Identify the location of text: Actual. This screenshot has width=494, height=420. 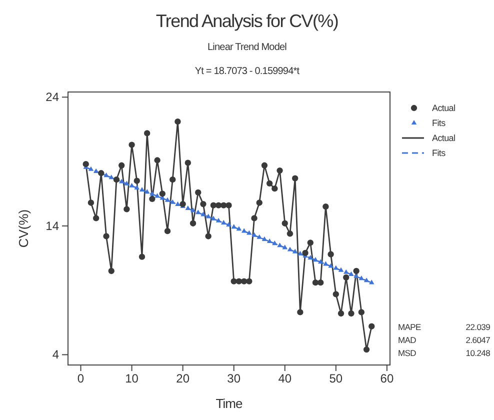
(444, 108).